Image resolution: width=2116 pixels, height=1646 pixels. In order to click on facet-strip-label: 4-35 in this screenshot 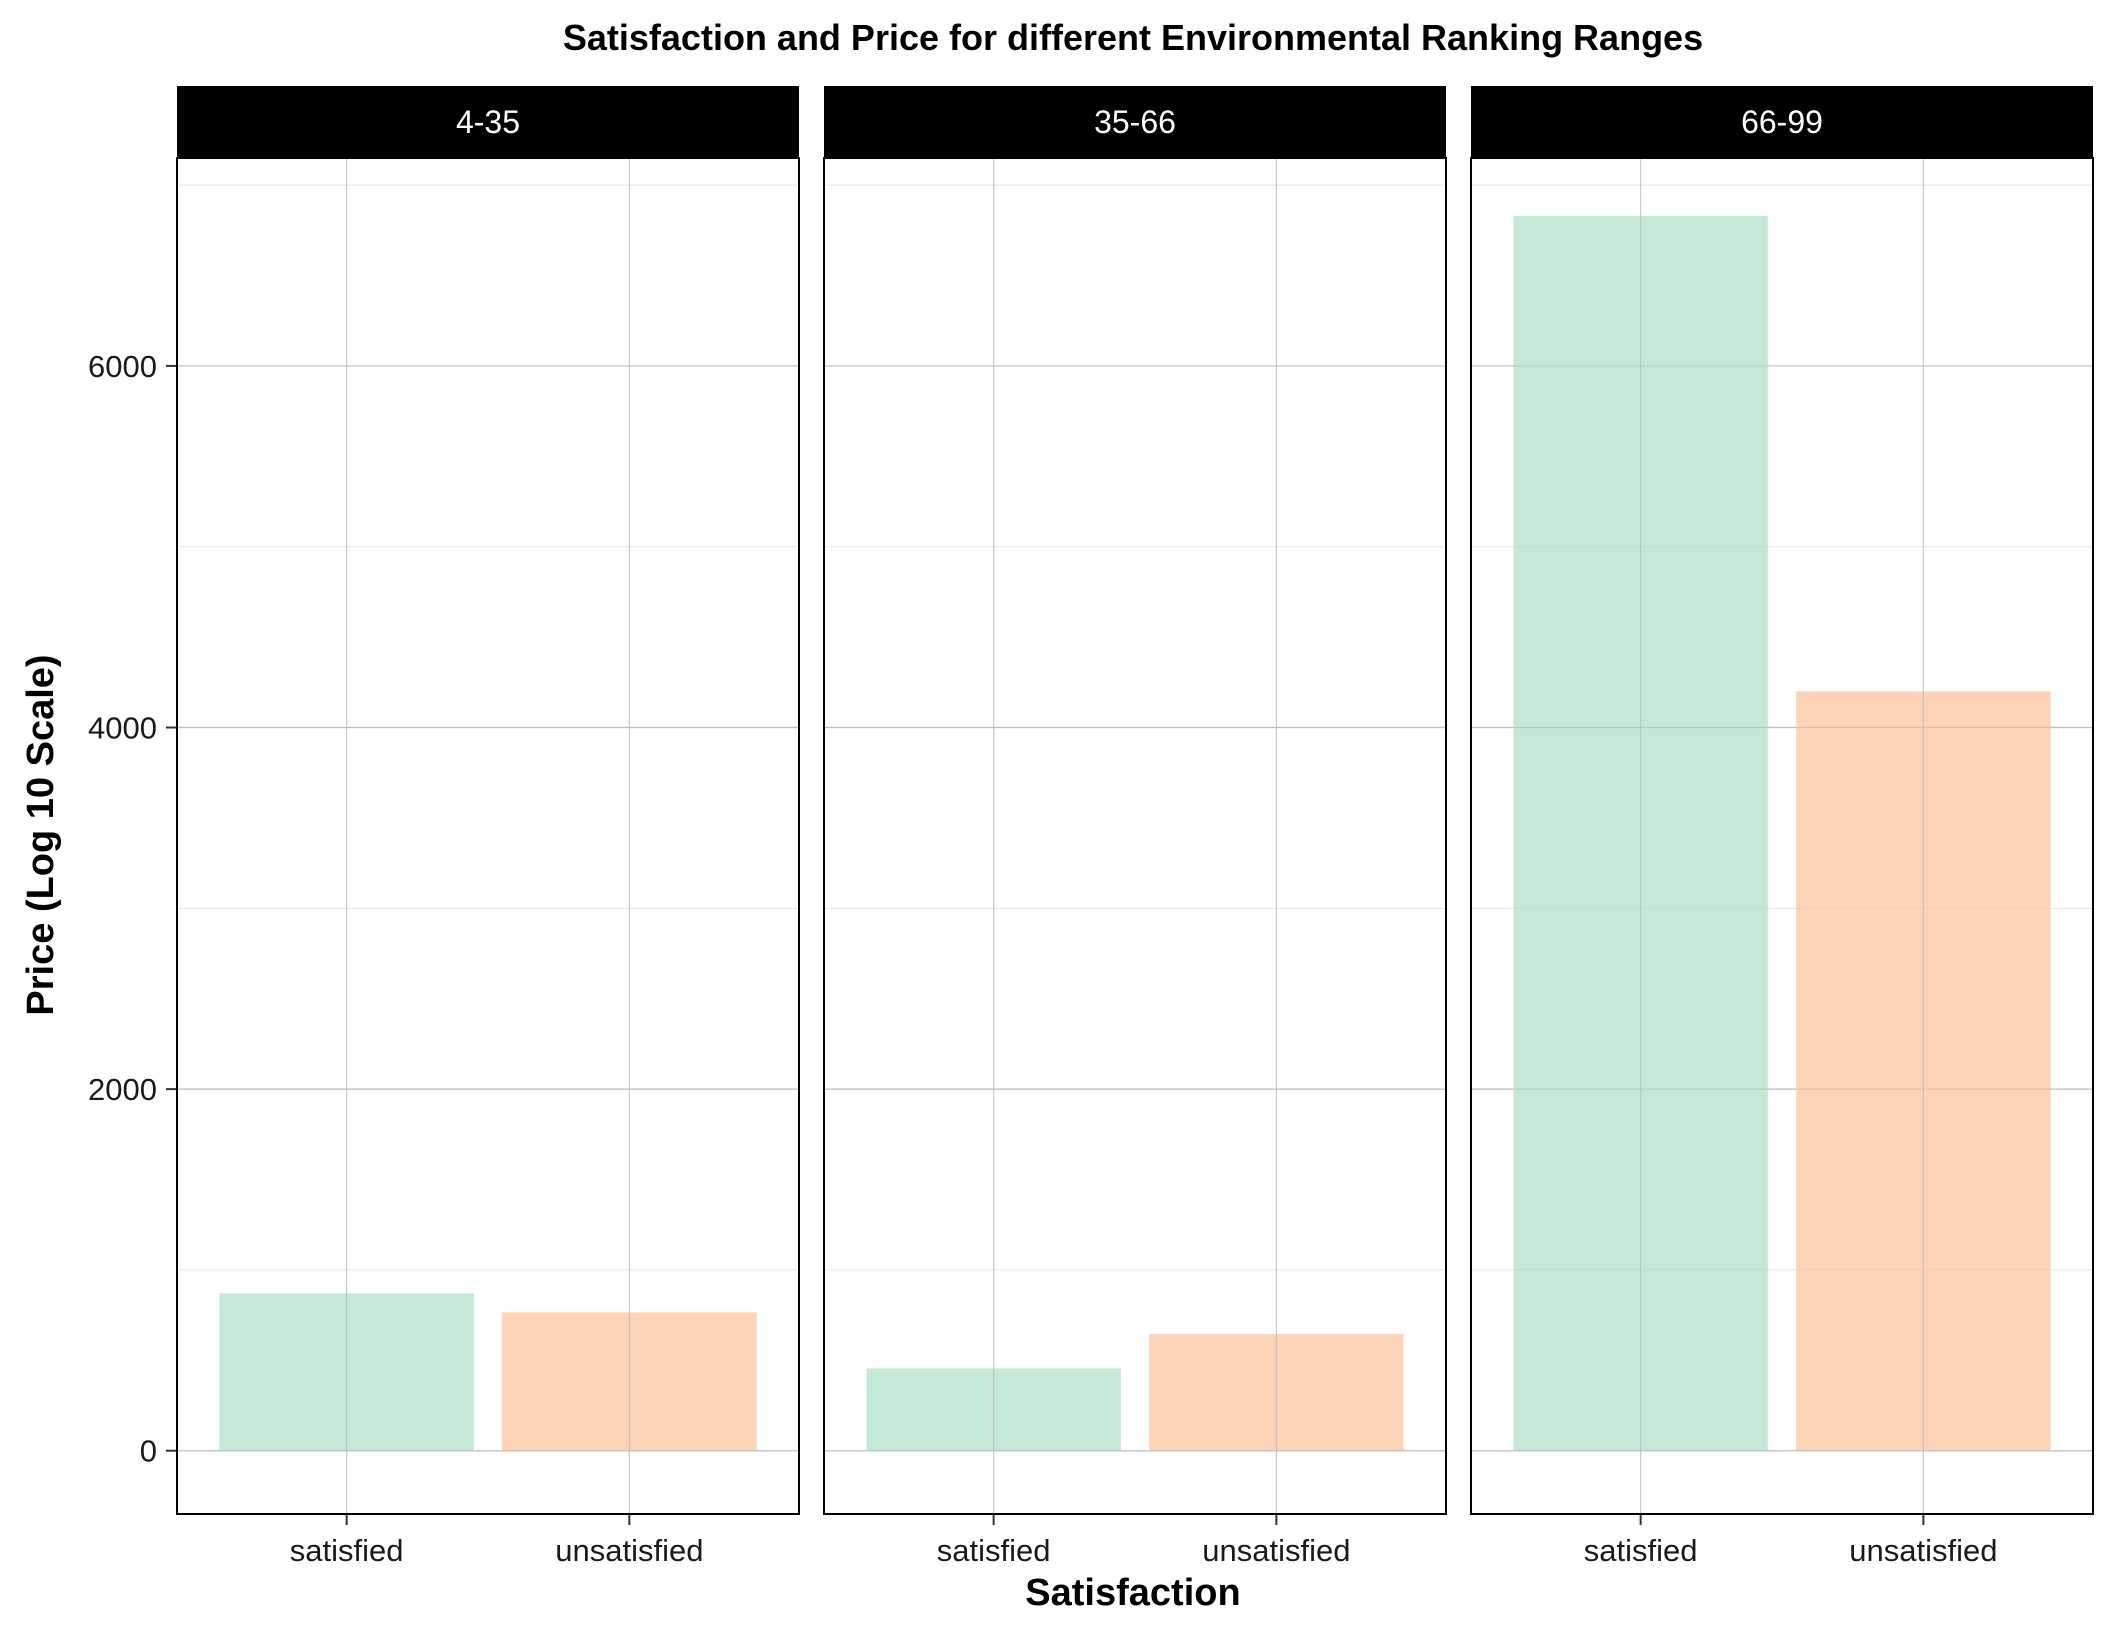, I will do `click(488, 122)`.